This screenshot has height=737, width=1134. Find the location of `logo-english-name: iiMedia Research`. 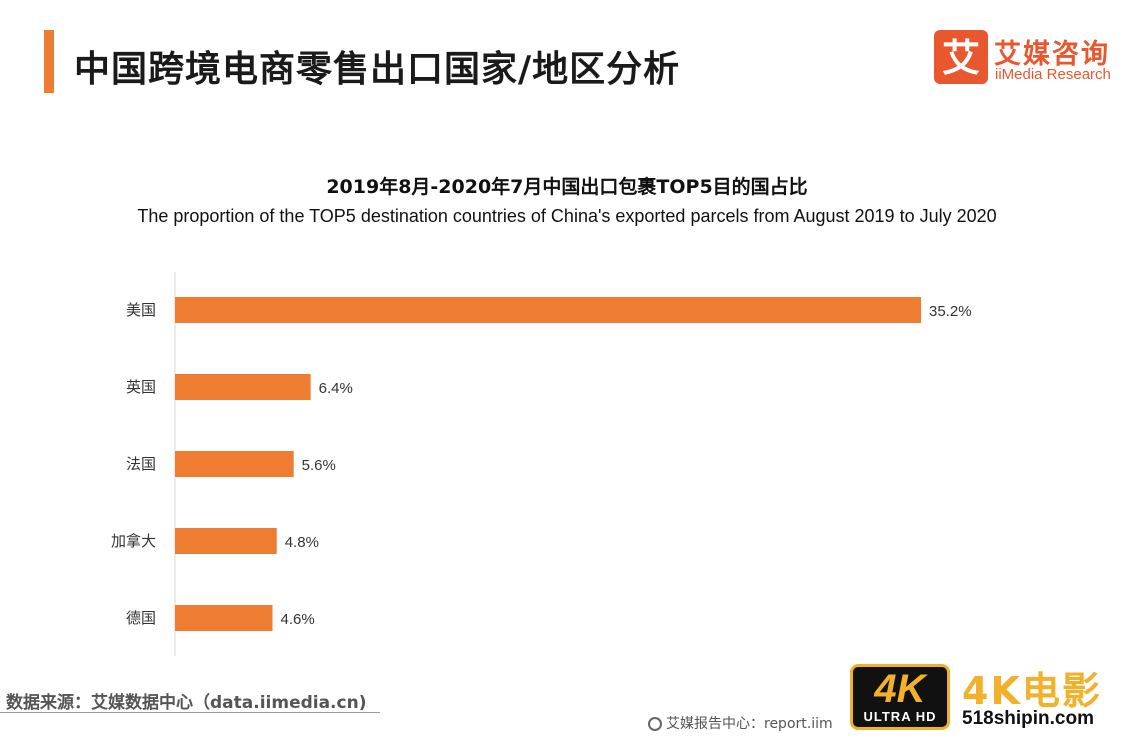

logo-english-name: iiMedia Research is located at coordinates (1053, 74).